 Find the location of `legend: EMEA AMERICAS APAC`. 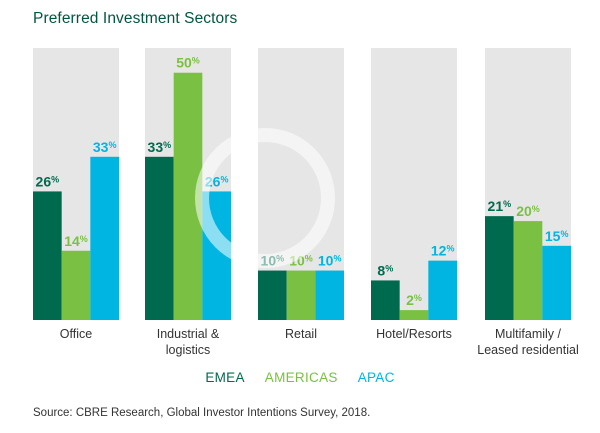

legend: EMEA AMERICAS APAC is located at coordinates (300, 377).